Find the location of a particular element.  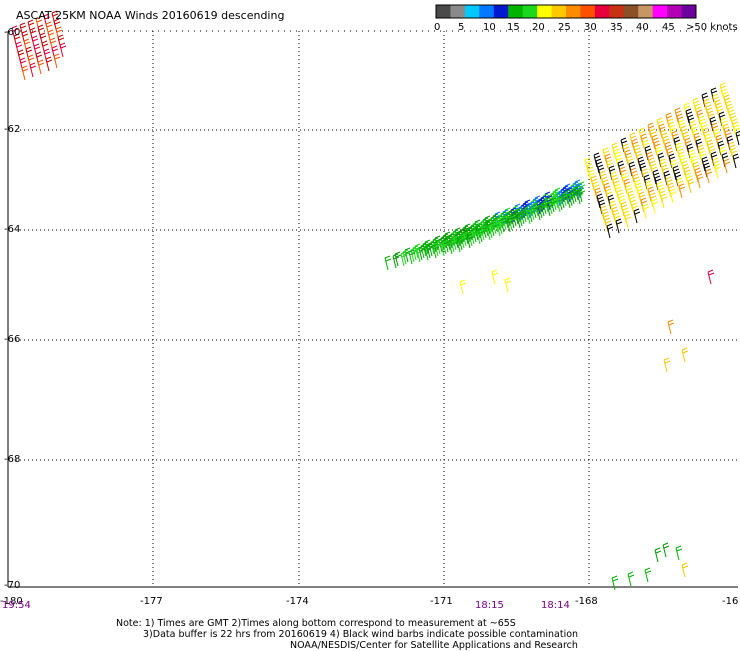

legend-tick-15: 15 is located at coordinates (513, 27).